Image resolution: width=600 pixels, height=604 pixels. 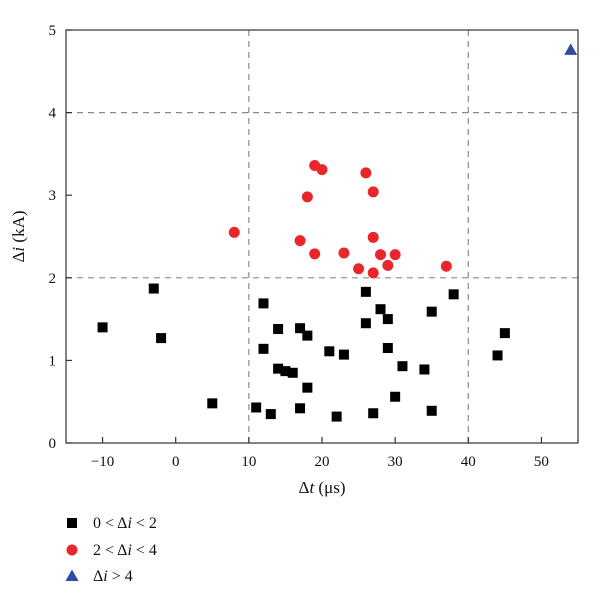 What do you see at coordinates (176, 462) in the screenshot?
I see `x-tick-label: 0` at bounding box center [176, 462].